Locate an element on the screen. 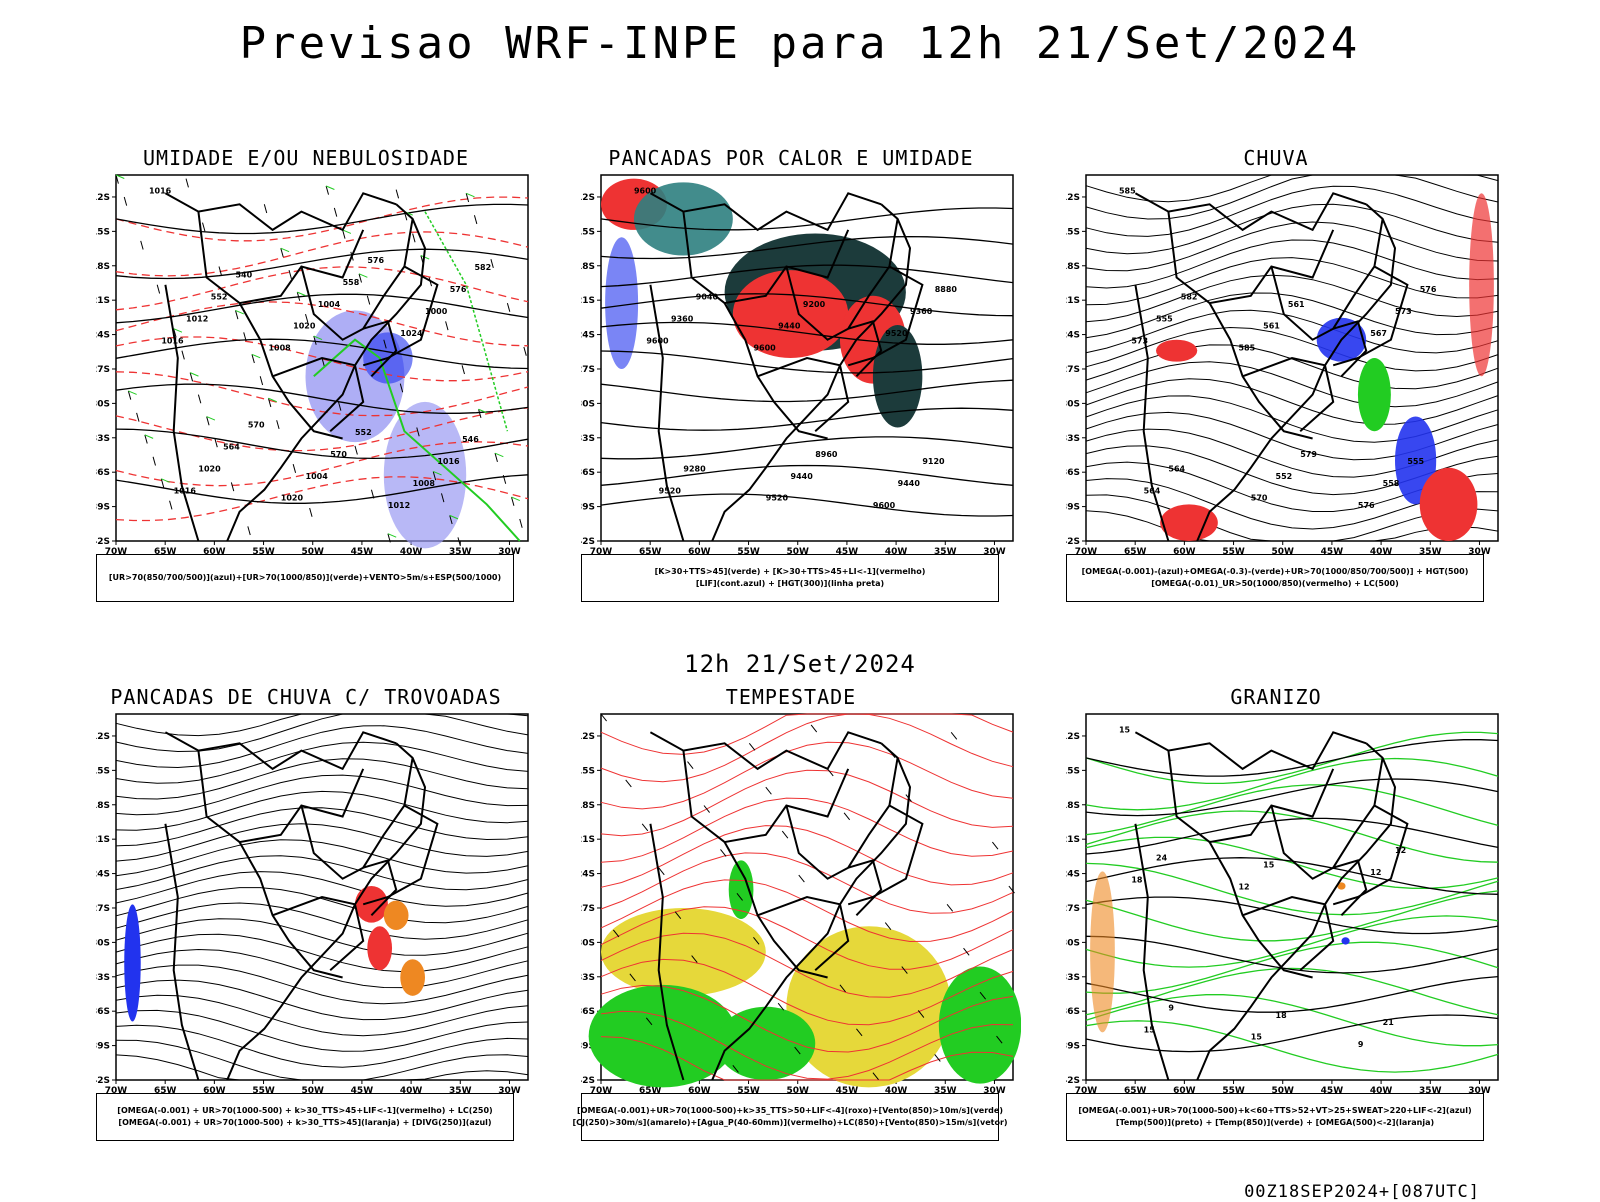  contour-label: 552 is located at coordinates (363, 432).